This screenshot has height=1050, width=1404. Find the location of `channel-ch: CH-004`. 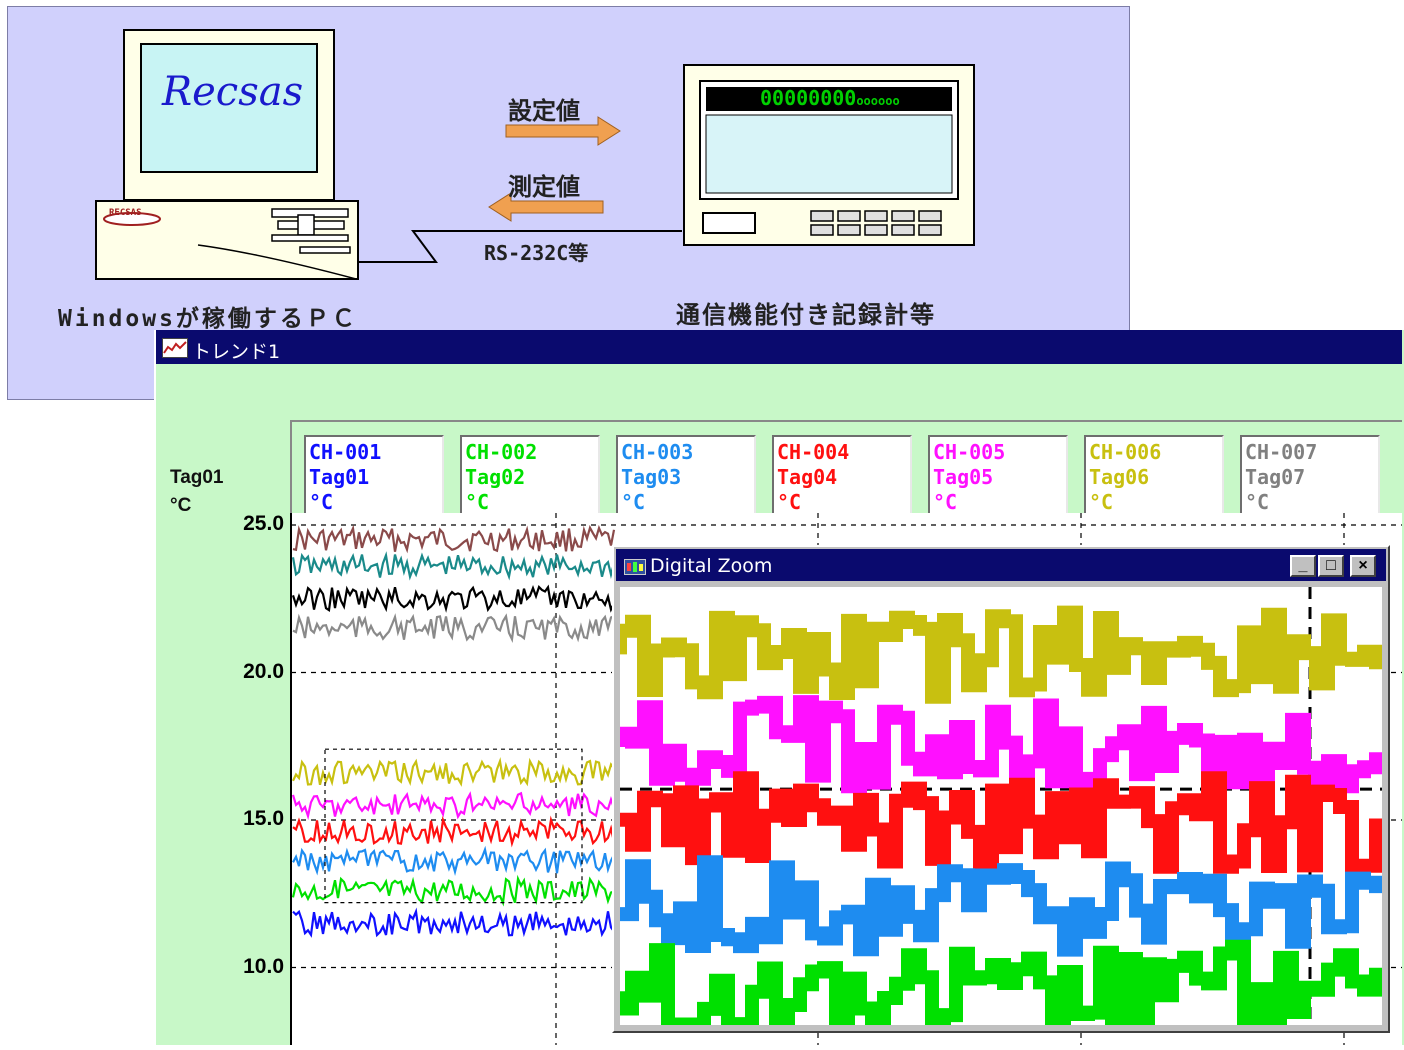

channel-ch: CH-004 is located at coordinates (813, 452).